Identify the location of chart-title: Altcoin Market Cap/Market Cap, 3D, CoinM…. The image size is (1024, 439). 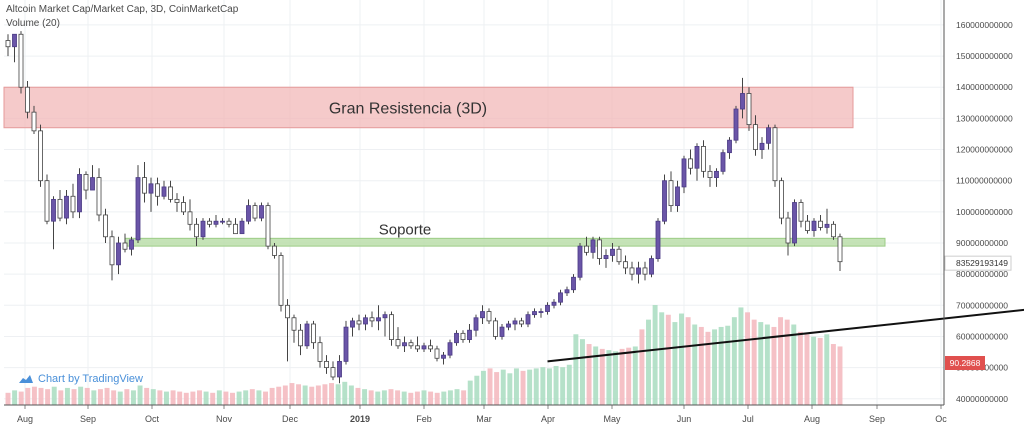
(122, 9).